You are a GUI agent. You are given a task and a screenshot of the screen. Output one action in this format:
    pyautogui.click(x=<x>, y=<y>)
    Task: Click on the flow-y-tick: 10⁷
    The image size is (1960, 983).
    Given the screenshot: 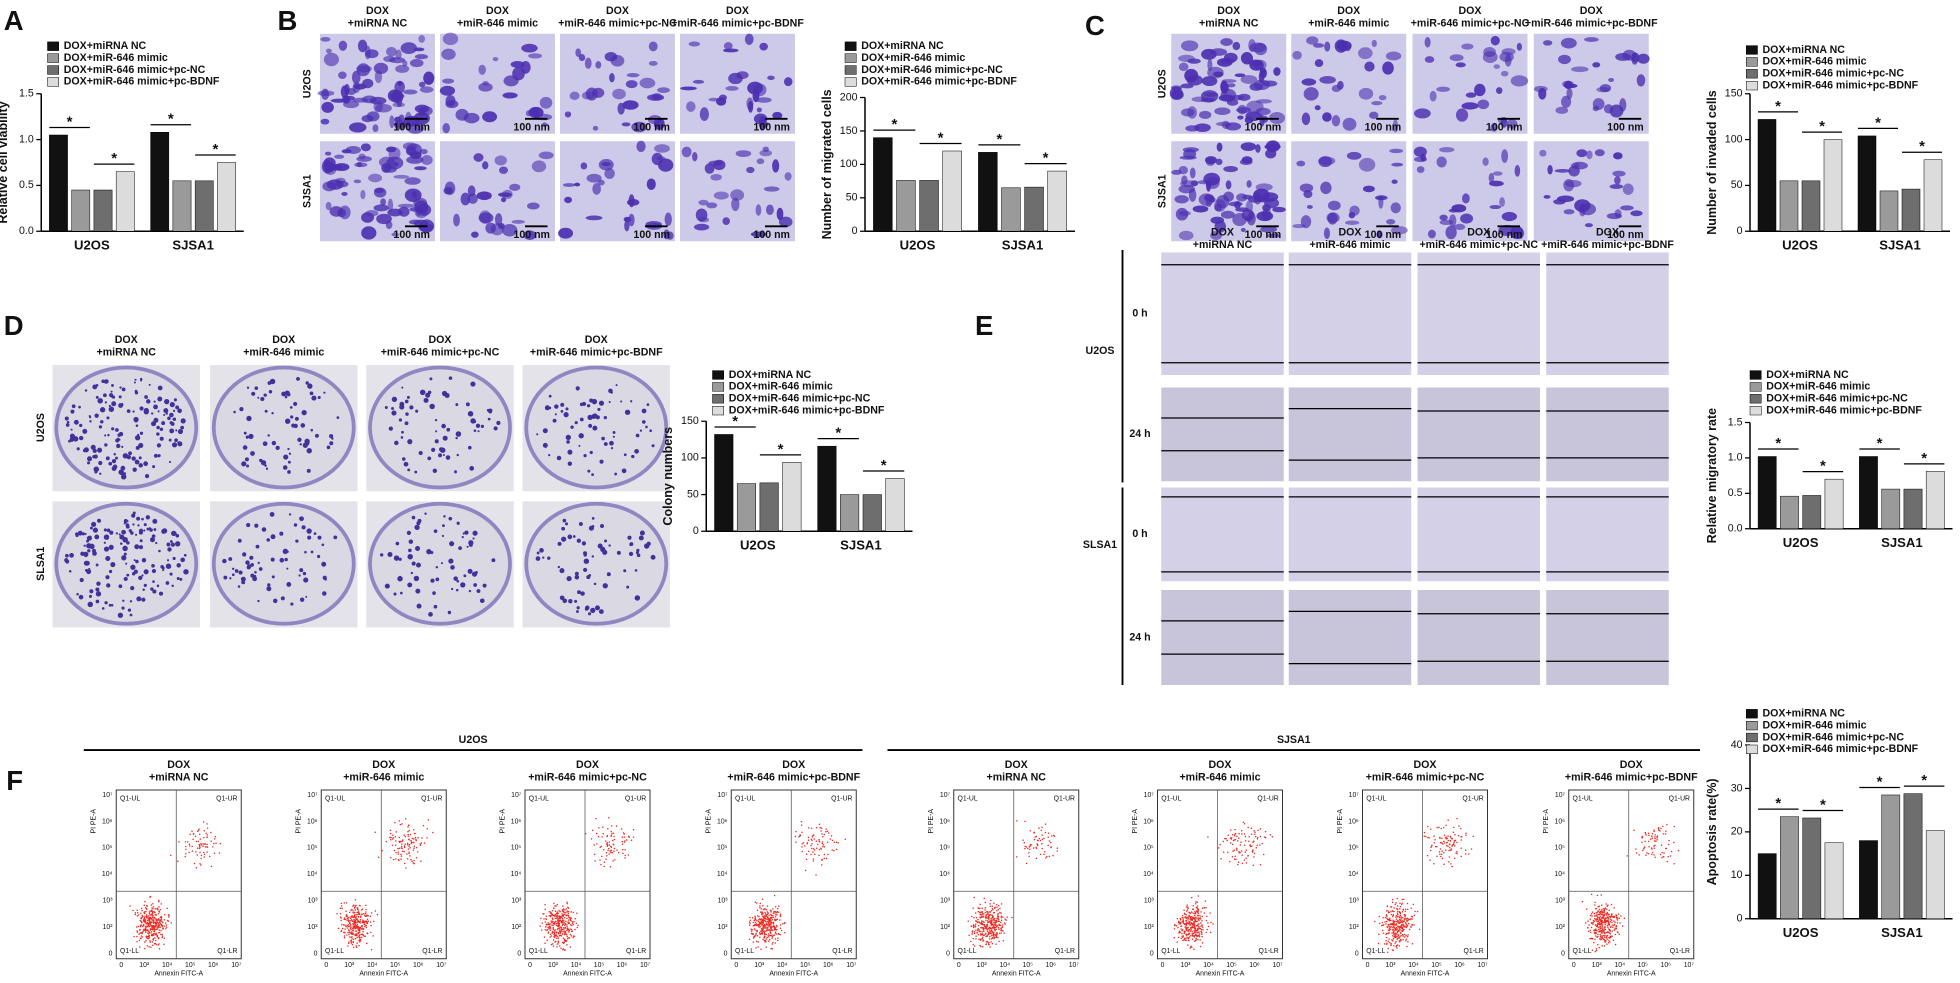 What is the action you would take?
    pyautogui.click(x=107, y=795)
    